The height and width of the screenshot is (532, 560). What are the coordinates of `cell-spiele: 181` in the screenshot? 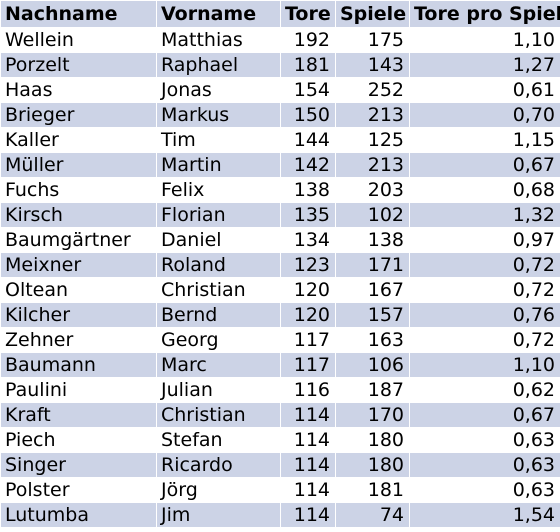 It's located at (372, 490).